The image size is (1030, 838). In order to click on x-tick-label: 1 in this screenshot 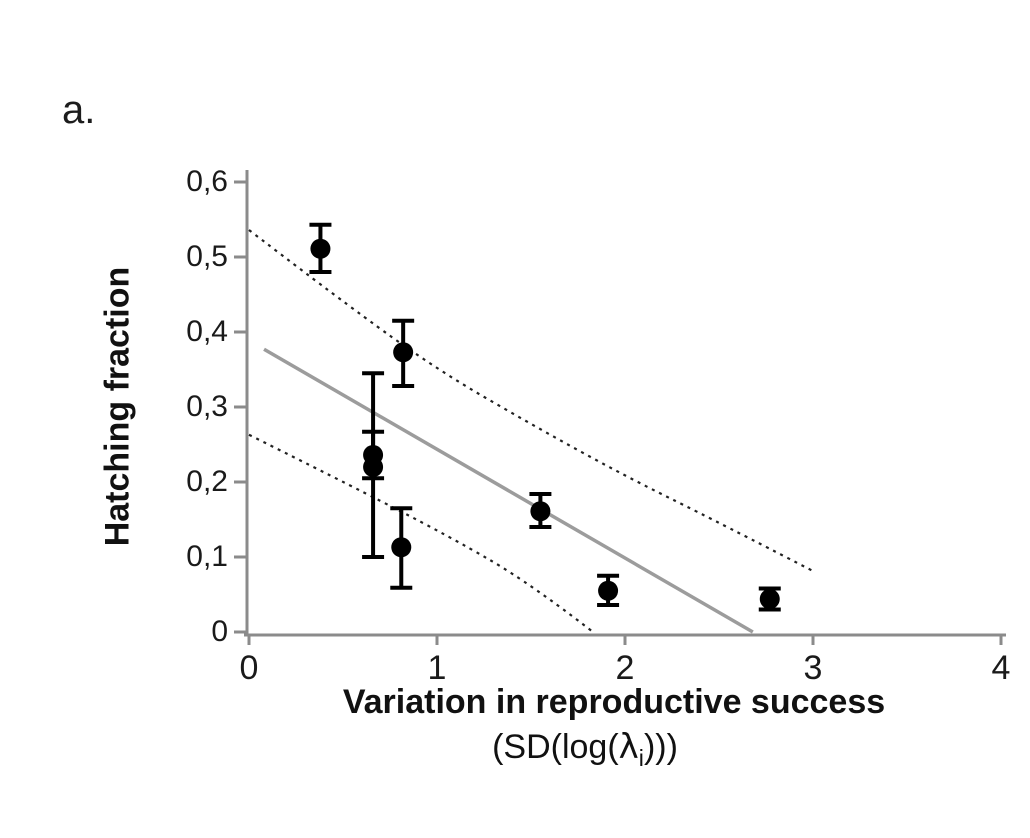, I will do `click(437, 668)`.